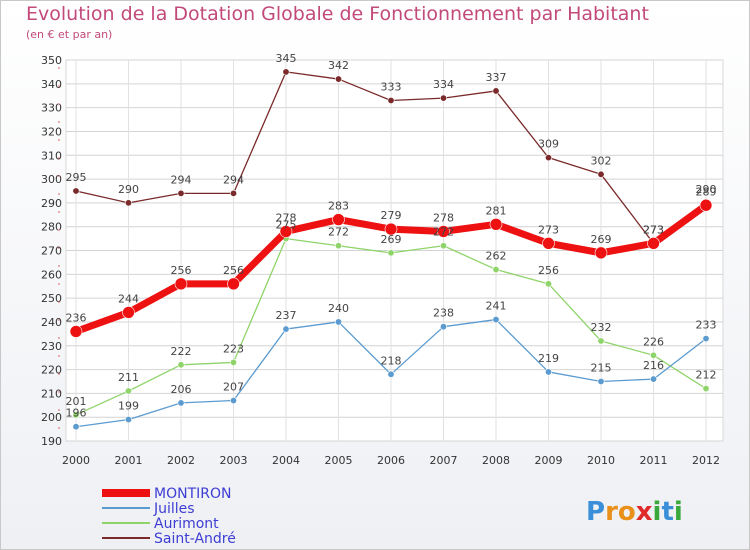 The width and height of the screenshot is (750, 550). What do you see at coordinates (51, 108) in the screenshot?
I see `y-tick-label: 330` at bounding box center [51, 108].